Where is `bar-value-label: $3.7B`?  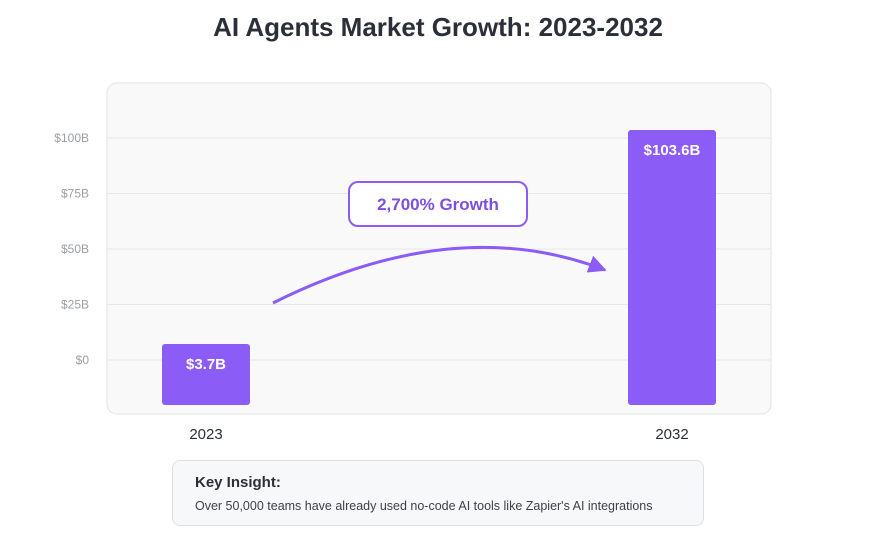
bar-value-label: $3.7B is located at coordinates (206, 364).